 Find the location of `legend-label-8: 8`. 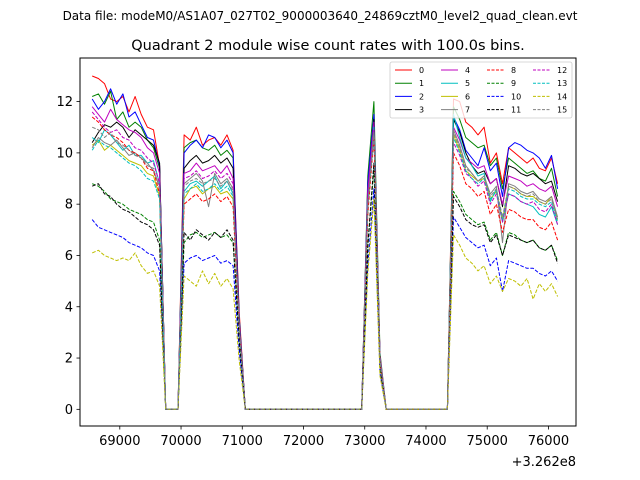

legend-label-8: 8 is located at coordinates (513, 70).